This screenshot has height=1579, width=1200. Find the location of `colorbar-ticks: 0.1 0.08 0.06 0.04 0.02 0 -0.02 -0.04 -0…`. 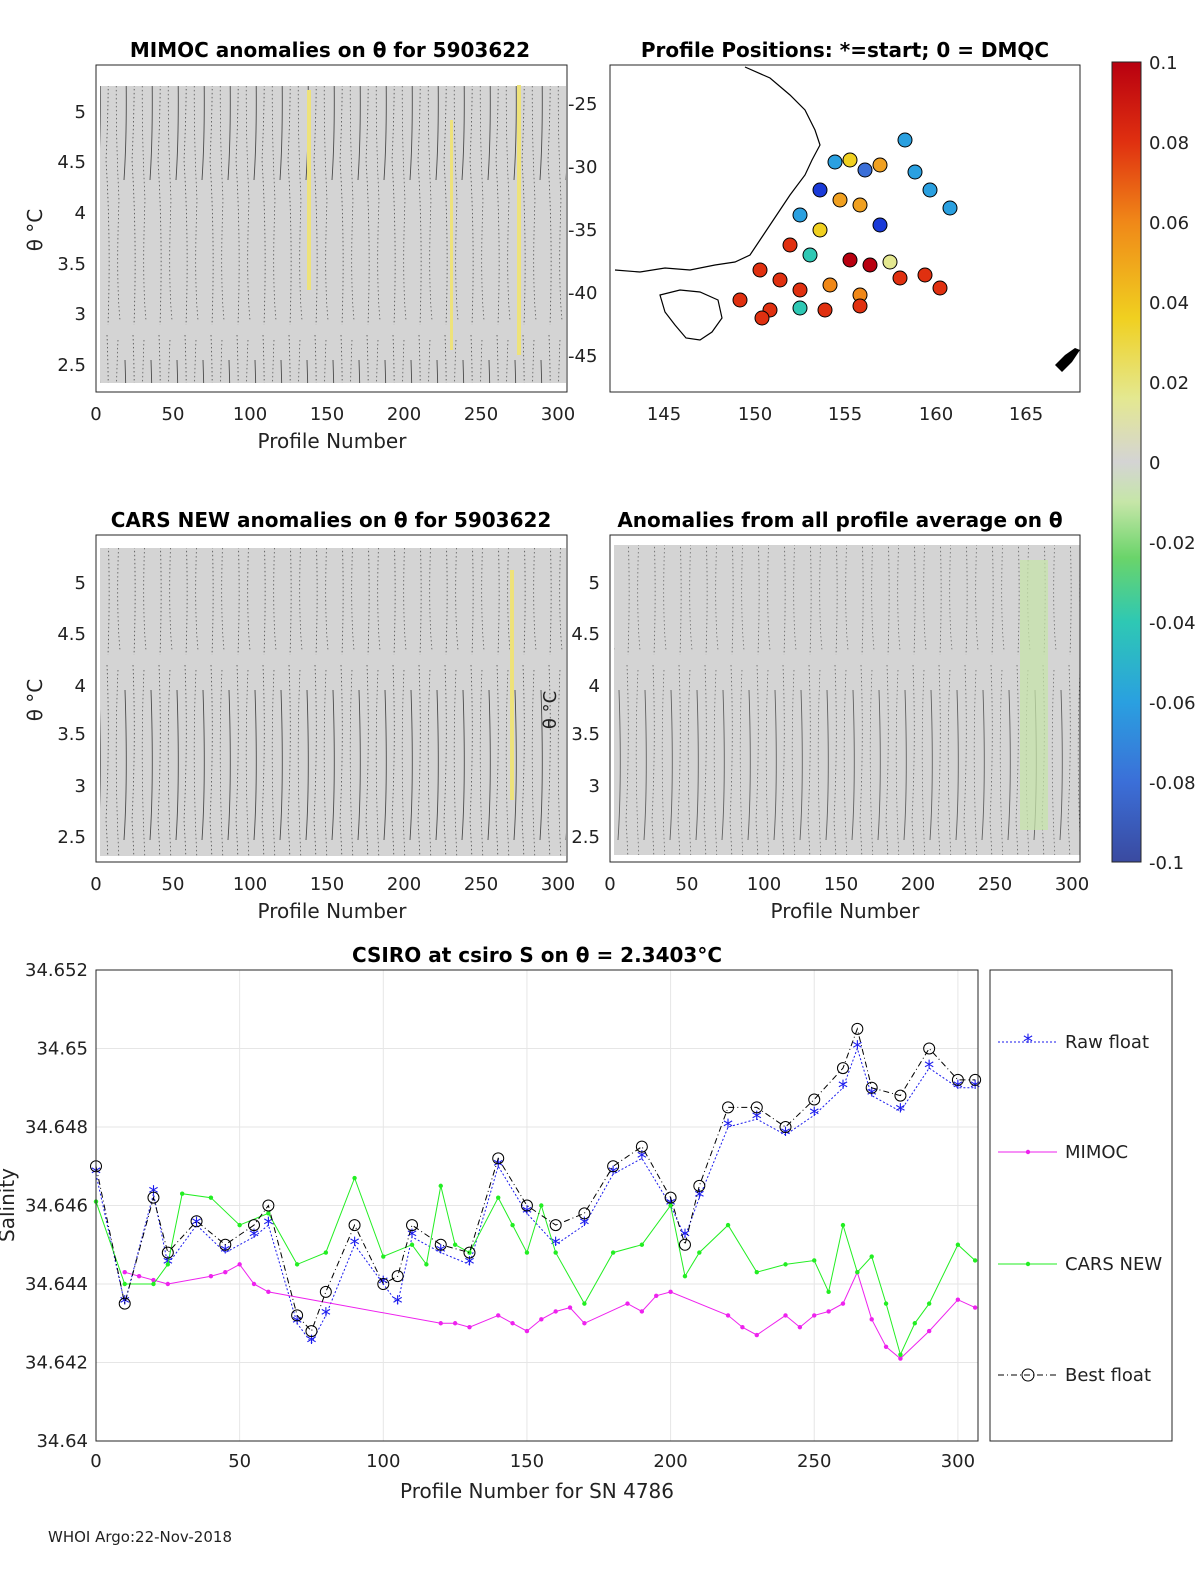

colorbar-ticks: 0.1 0.08 0.06 0.04 0.02 0 -0.02 -0.04 -0… is located at coordinates (1172, 463).